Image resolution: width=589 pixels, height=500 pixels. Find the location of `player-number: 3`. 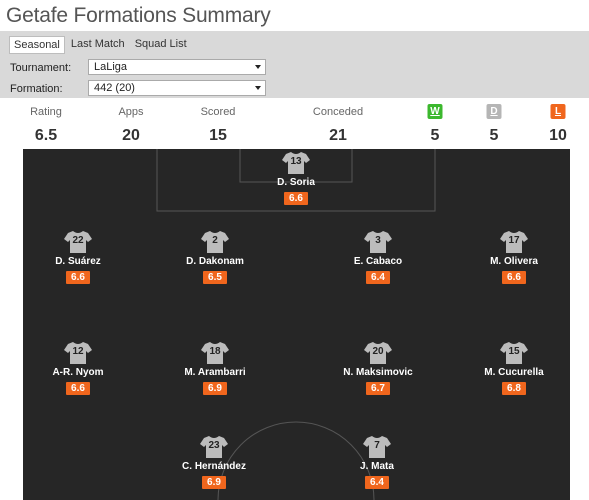

player-number: 3 is located at coordinates (378, 240).